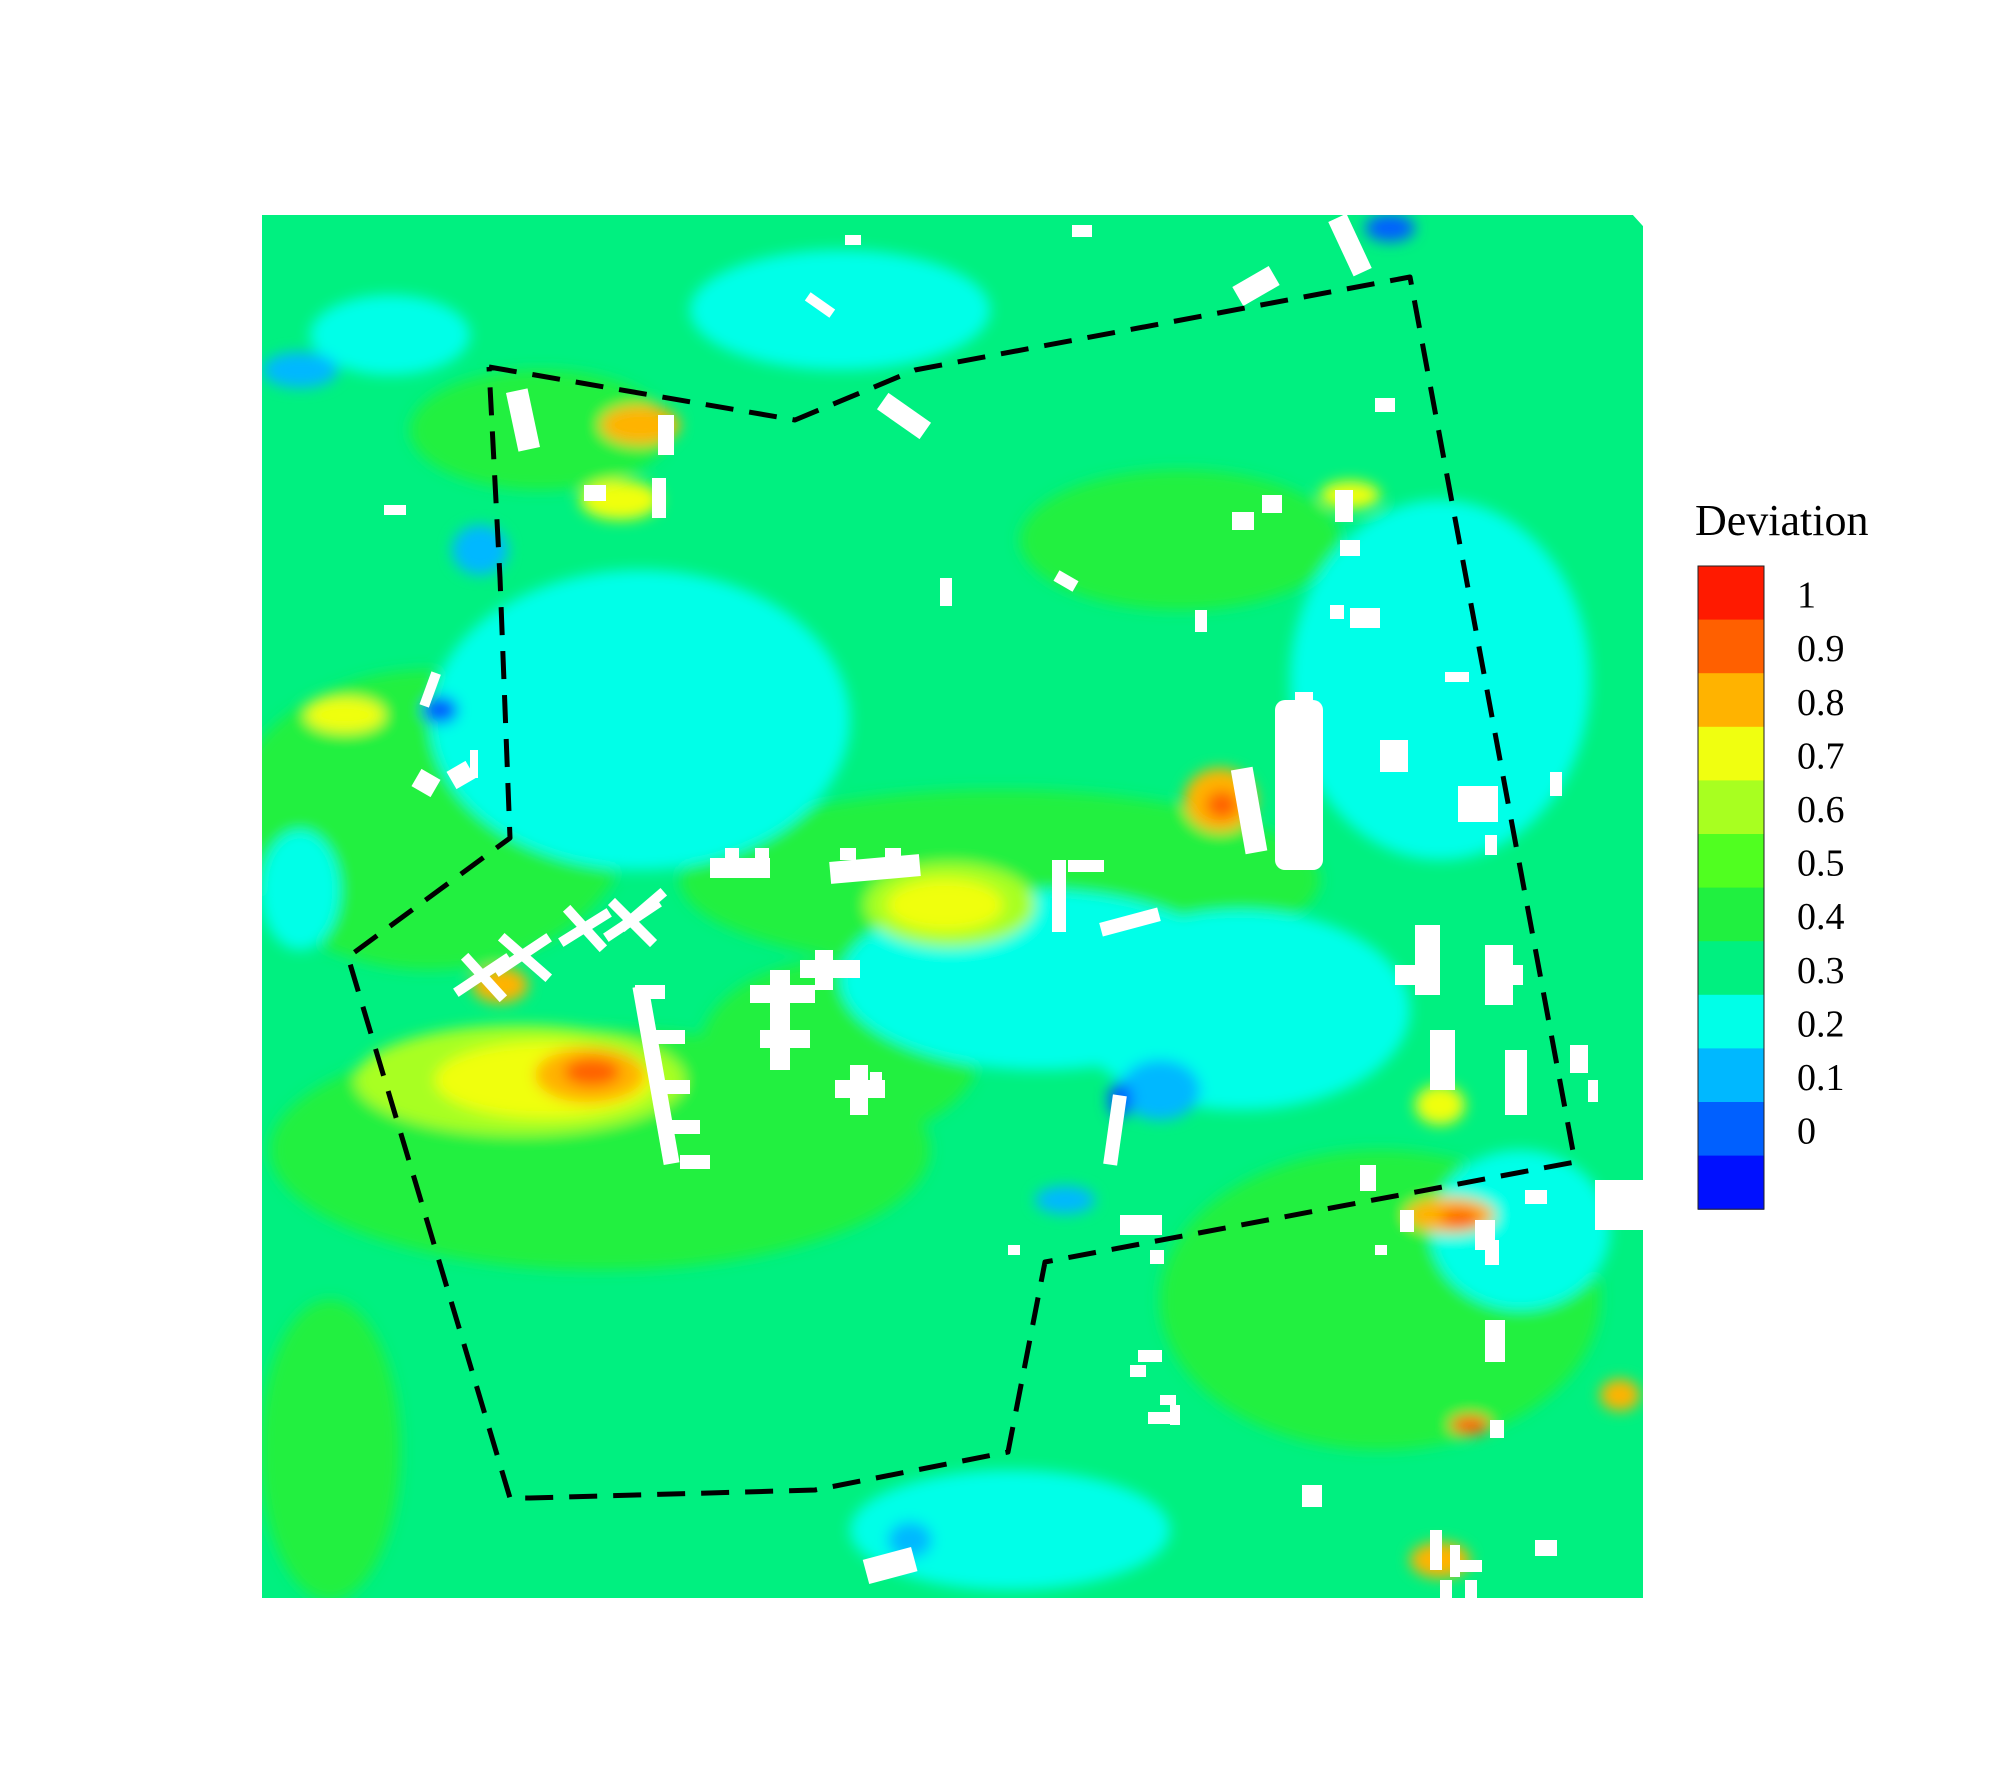 The height and width of the screenshot is (1778, 2000). I want to click on colorbar-border, so click(1731, 887).